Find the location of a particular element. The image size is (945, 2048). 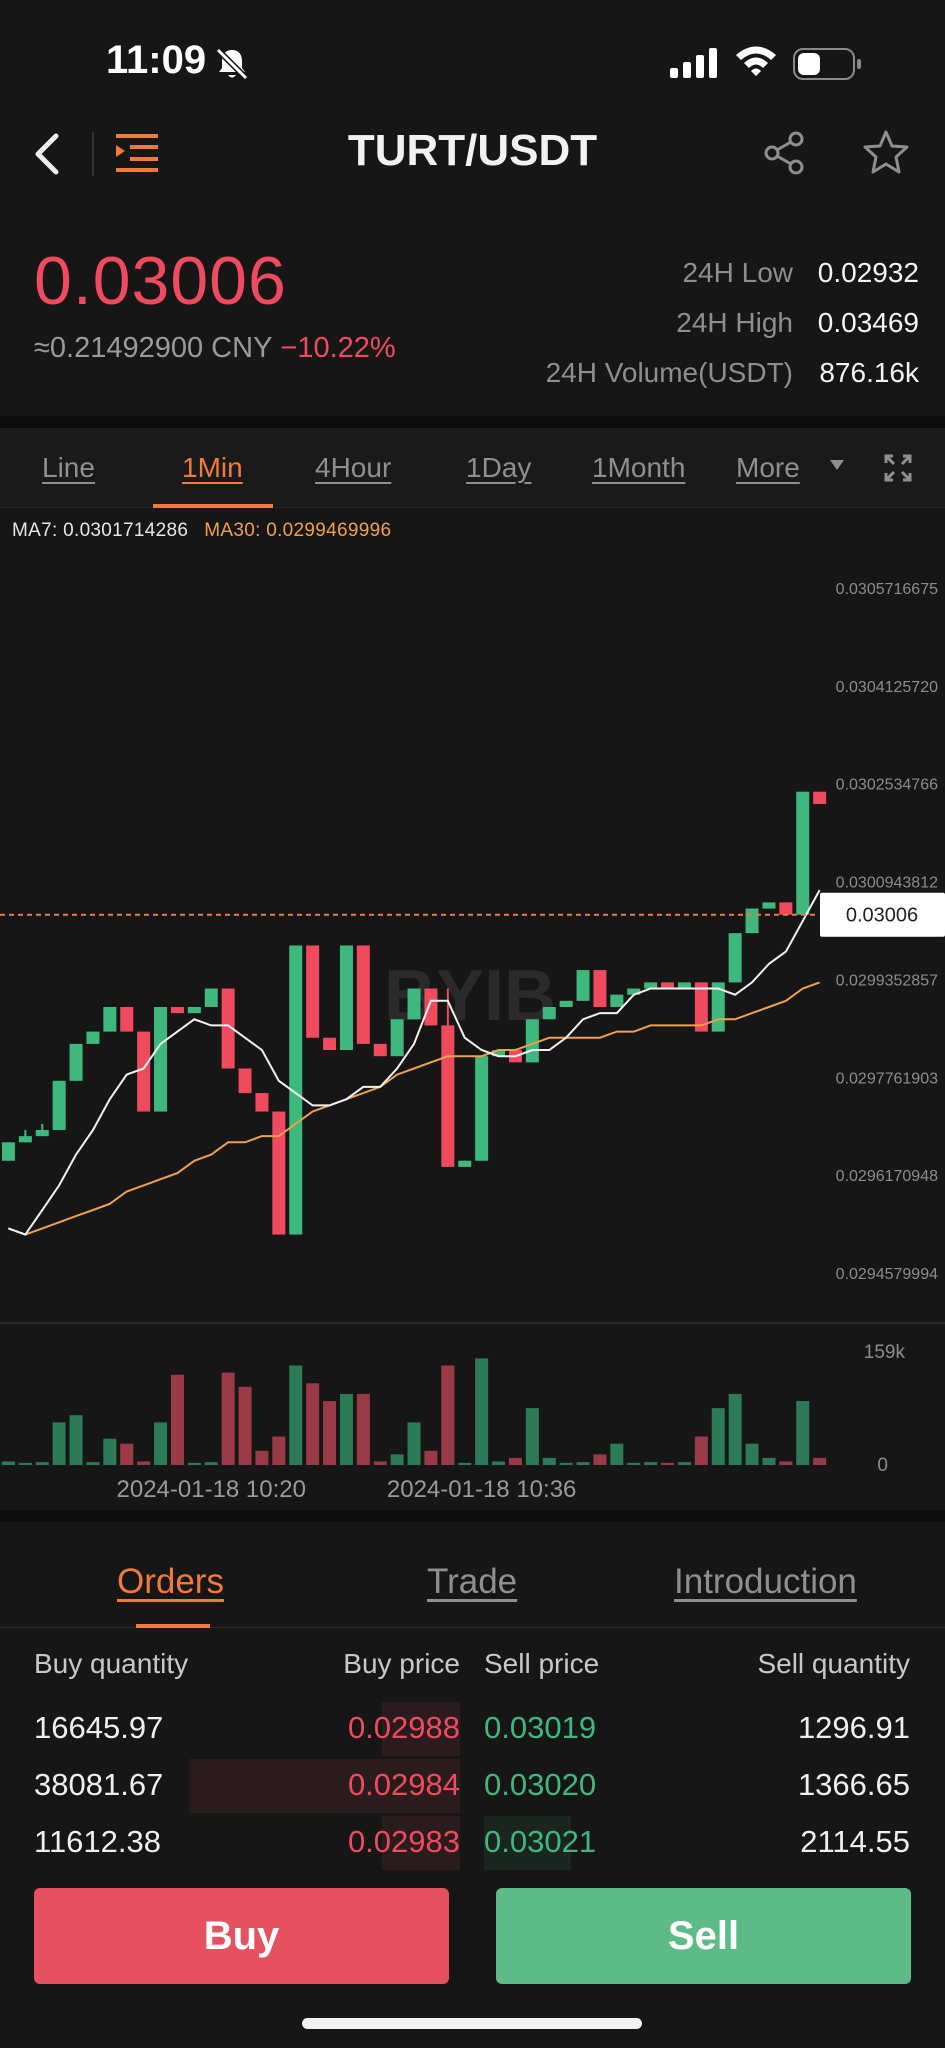

wifi-icon is located at coordinates (756, 61).